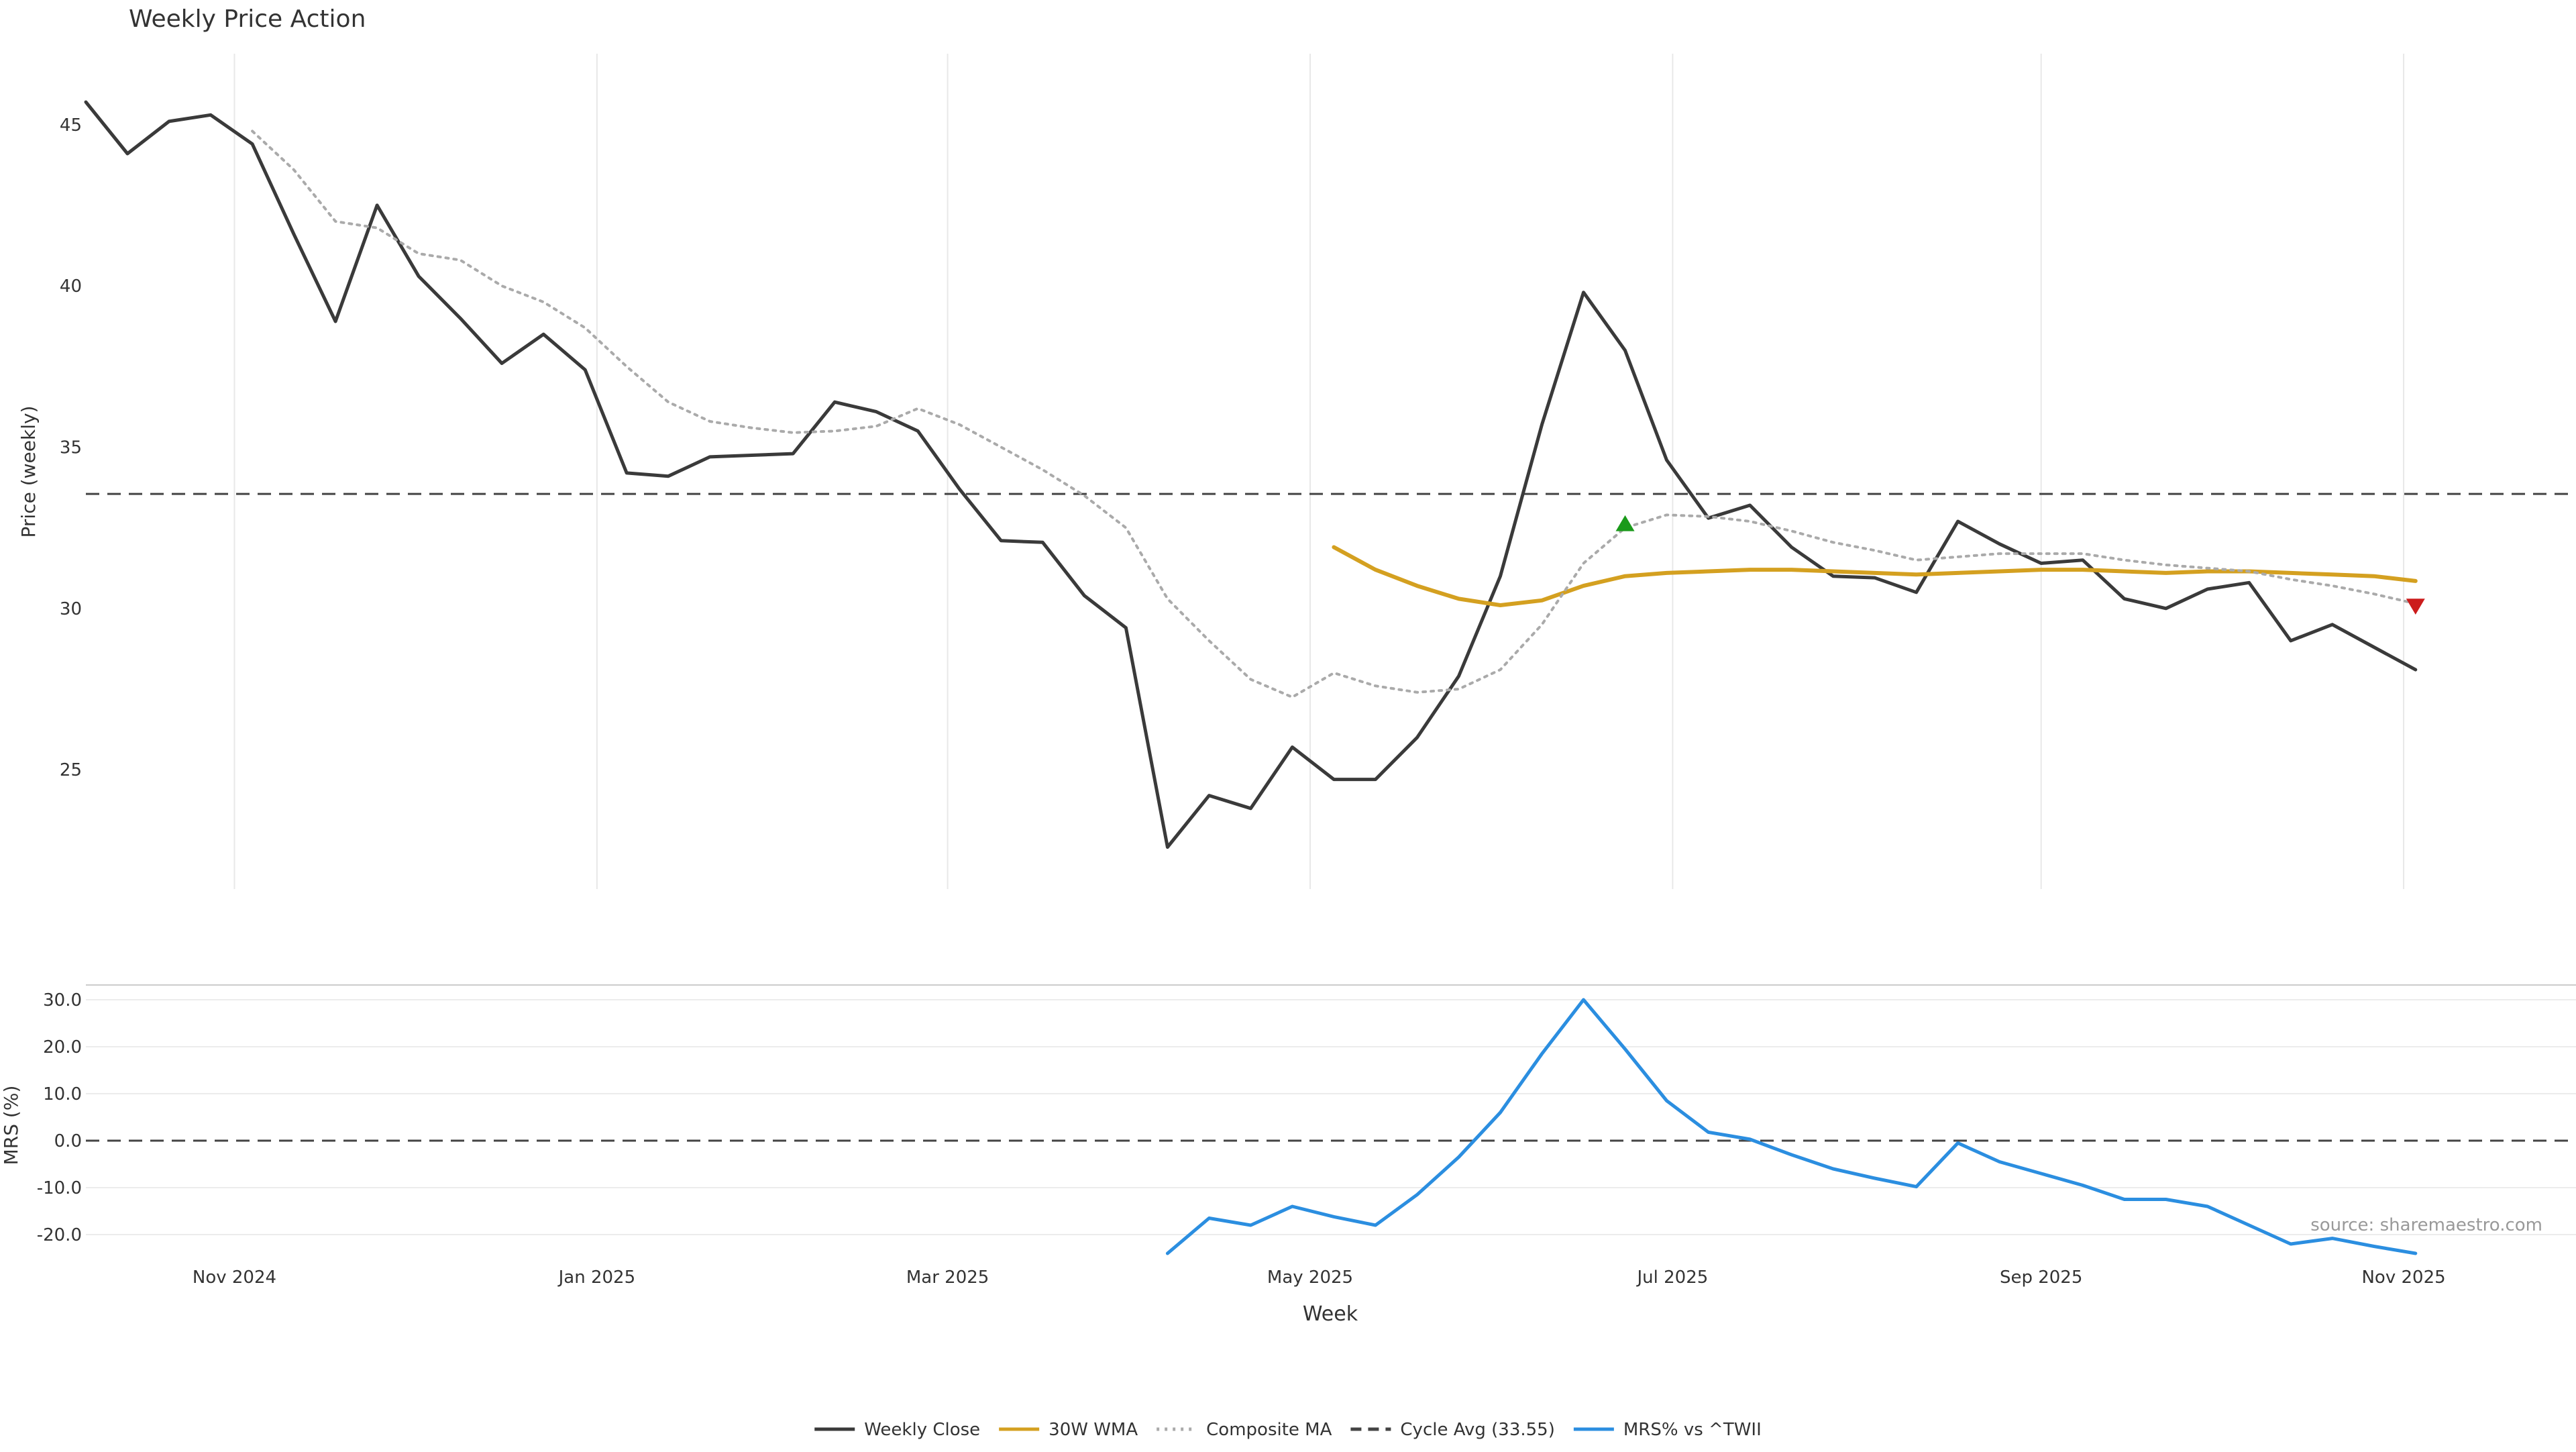 This screenshot has height=1452, width=2576. What do you see at coordinates (1330, 1314) in the screenshot?
I see `x-axis-label: Week` at bounding box center [1330, 1314].